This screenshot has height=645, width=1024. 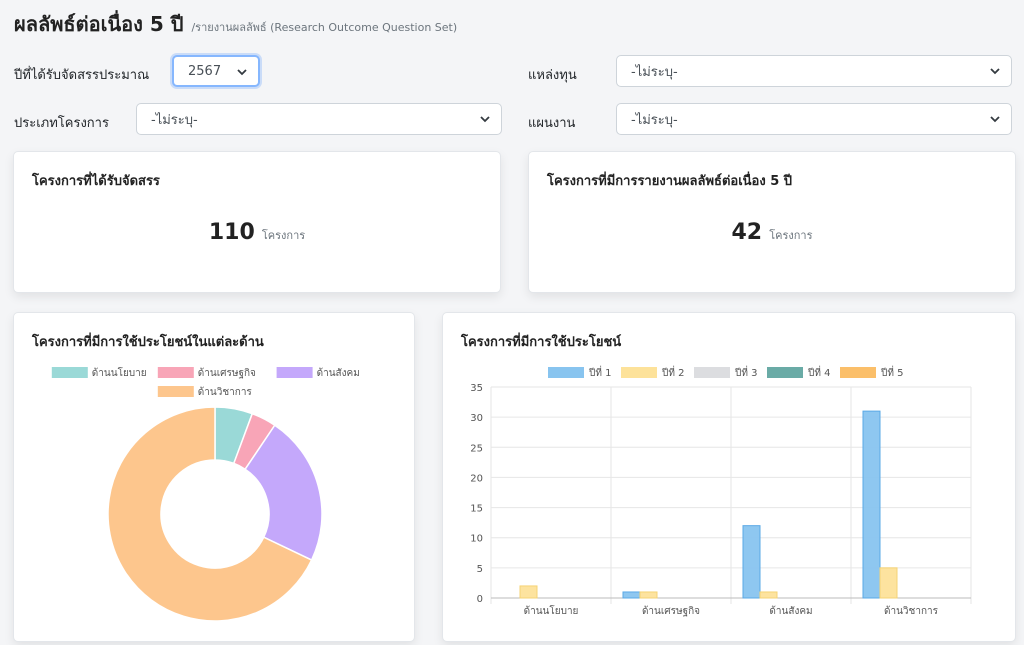 What do you see at coordinates (791, 235) in the screenshot?
I see `reported-unit: โครงการ` at bounding box center [791, 235].